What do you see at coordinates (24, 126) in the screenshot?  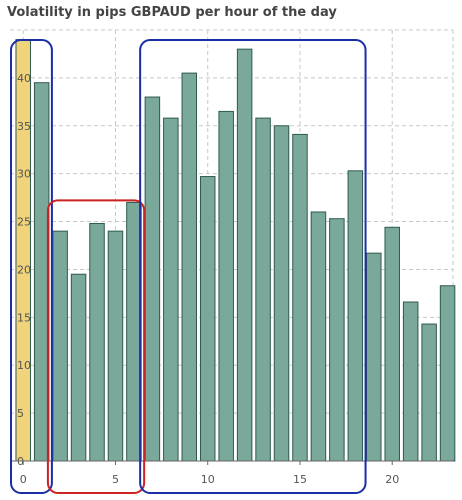 I see `y-tick-label: 35` at bounding box center [24, 126].